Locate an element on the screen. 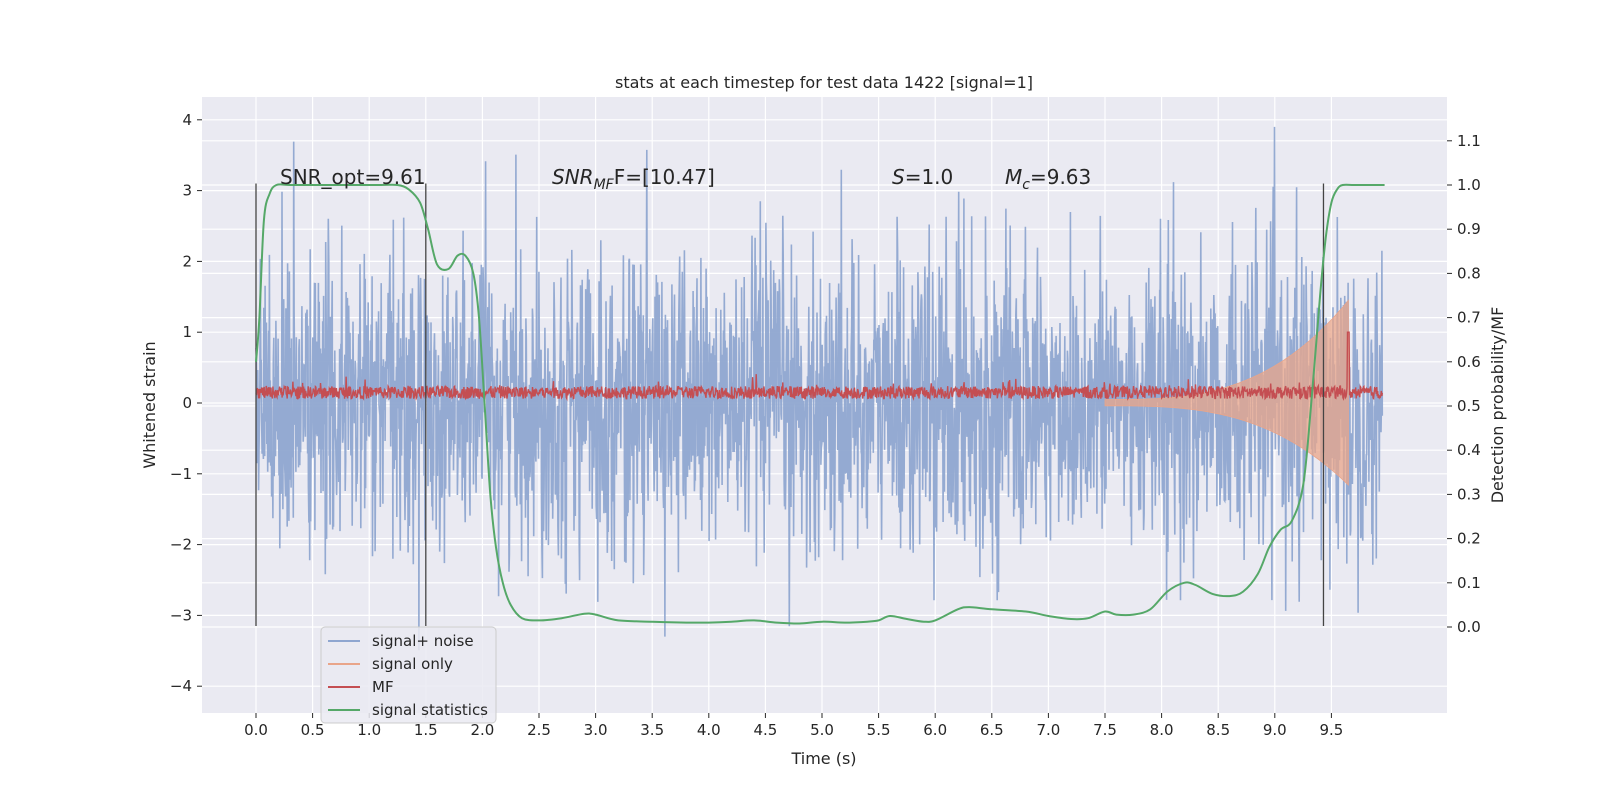 Image resolution: width=1600 pixels, height=804 pixels. annotation-snr-mf: SNRMFF=[10.47] is located at coordinates (633, 179).